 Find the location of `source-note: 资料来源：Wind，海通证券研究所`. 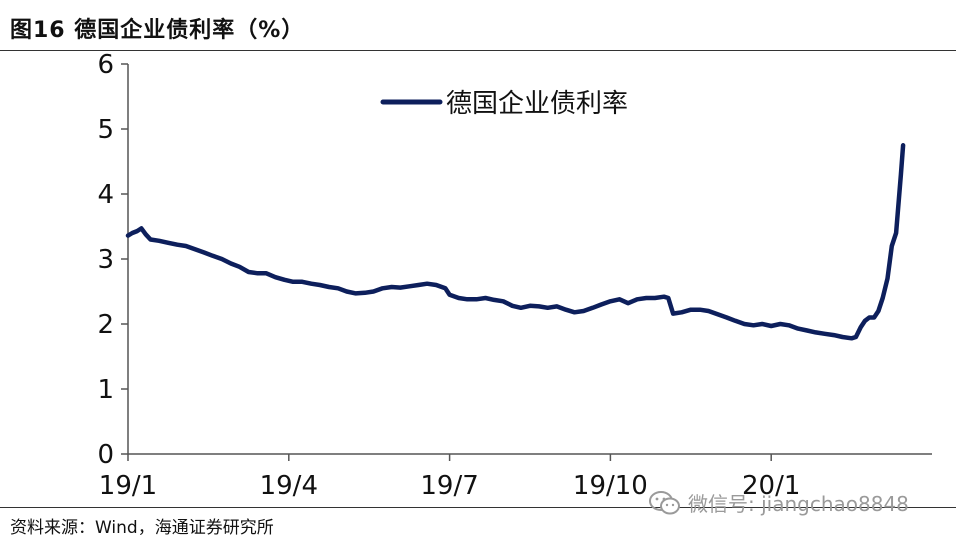

source-note: 资料来源：Wind，海通证券研究所 is located at coordinates (142, 528).